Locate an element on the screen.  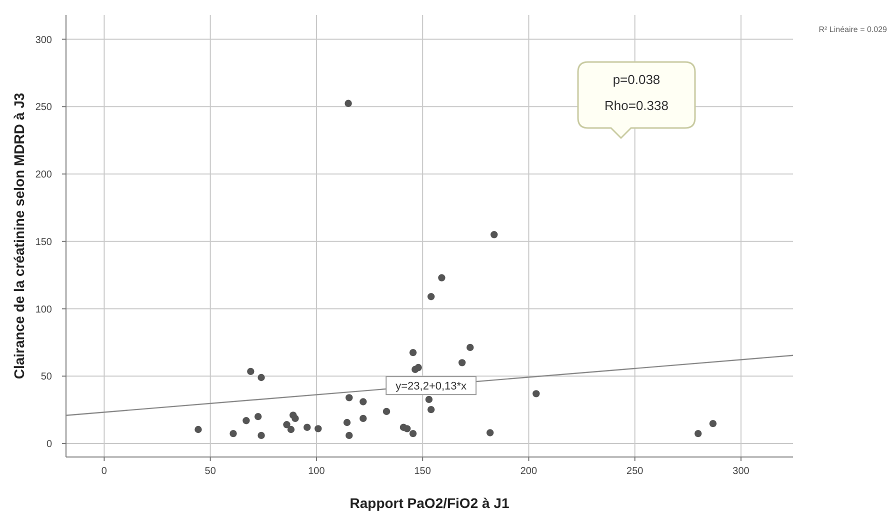
annotation: p=0.038 is located at coordinates (636, 79).